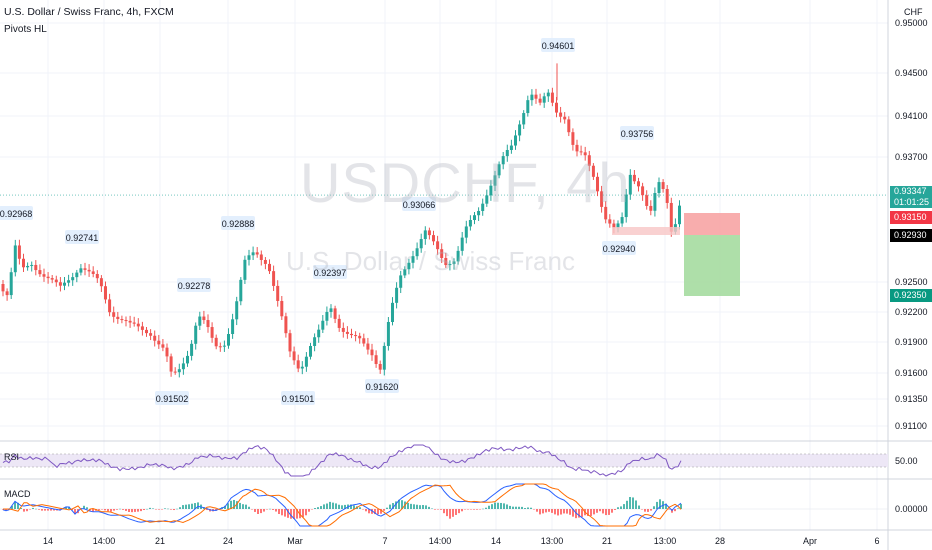 The width and height of the screenshot is (932, 550). I want to click on macd-line, so click(342, 505).